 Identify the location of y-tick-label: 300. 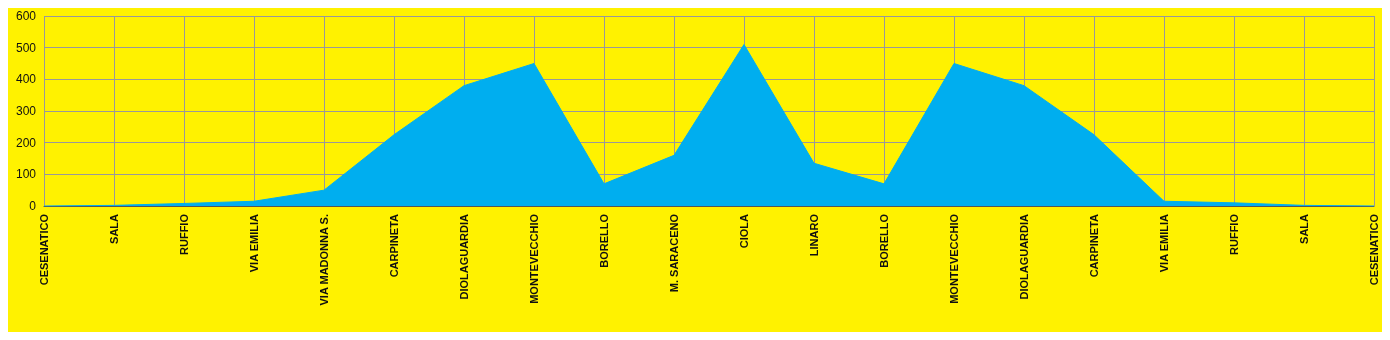
(26, 111).